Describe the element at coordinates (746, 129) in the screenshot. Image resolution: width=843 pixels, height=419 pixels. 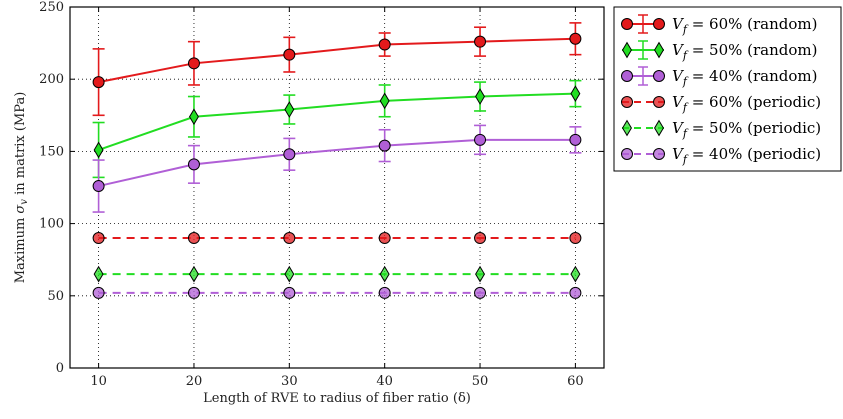
I see `legend-label: Vf = 50% (periodic)` at that location.